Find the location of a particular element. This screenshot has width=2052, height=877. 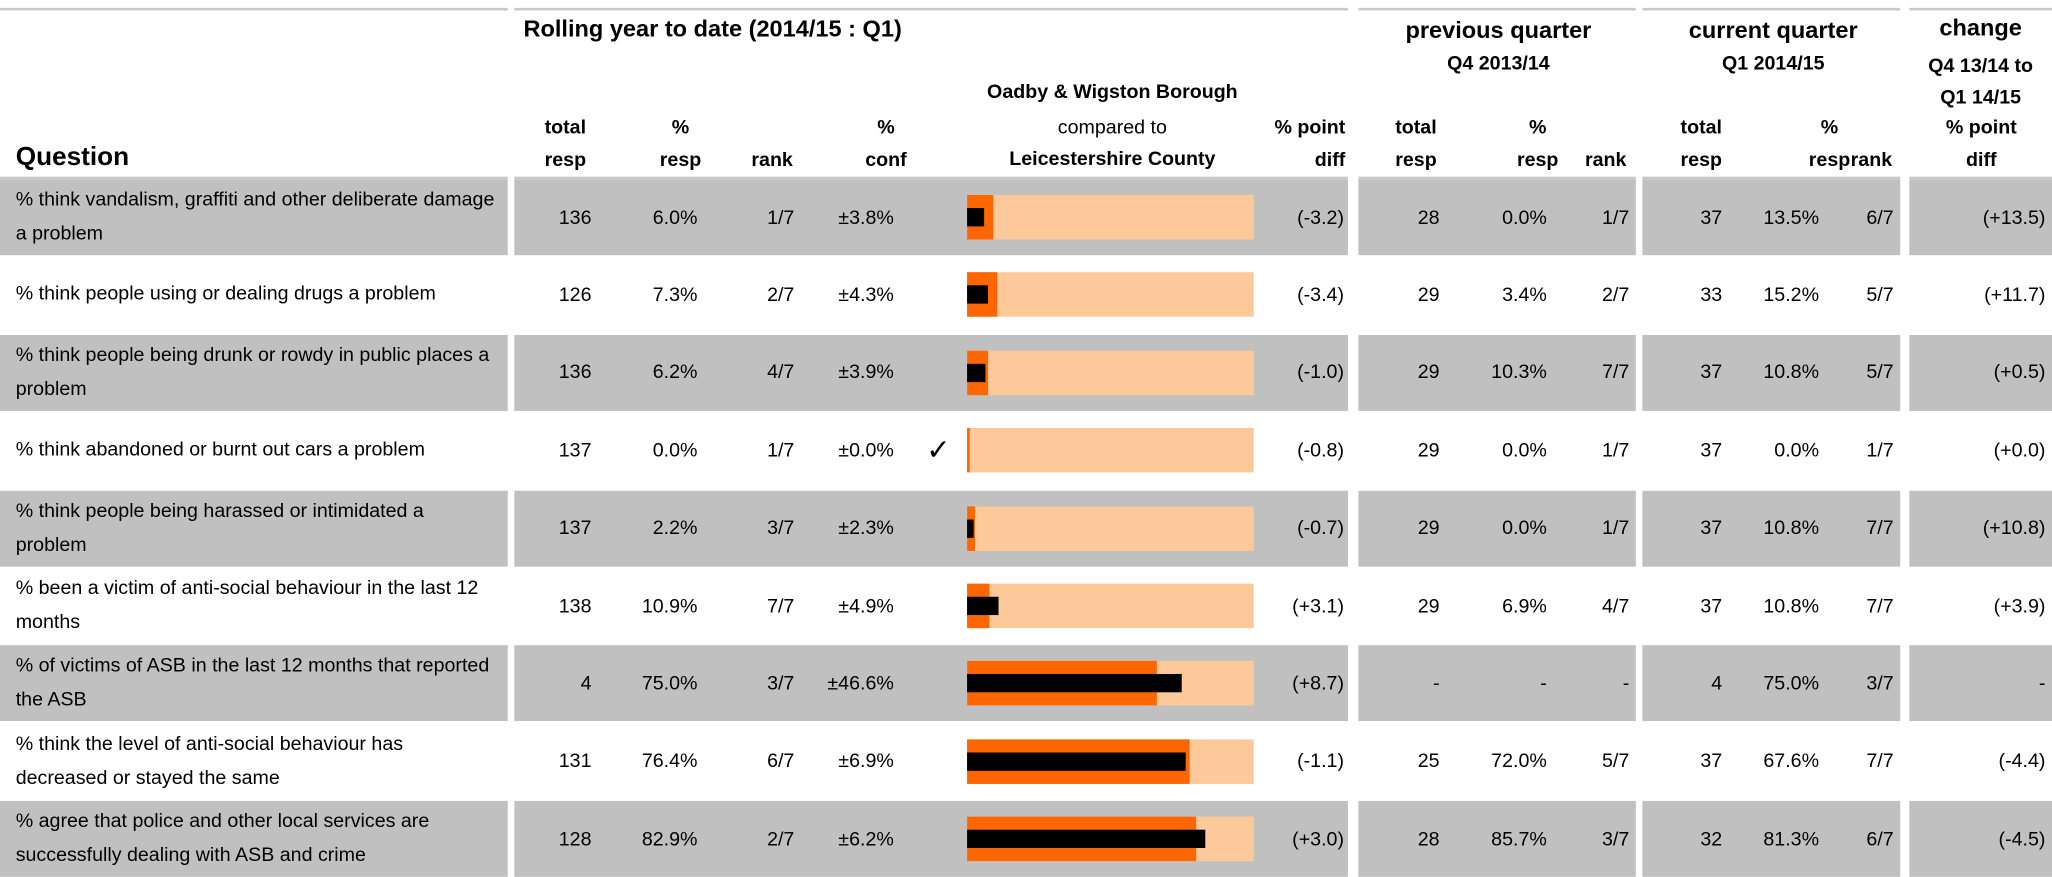

cell-total: 136 is located at coordinates (575, 217).